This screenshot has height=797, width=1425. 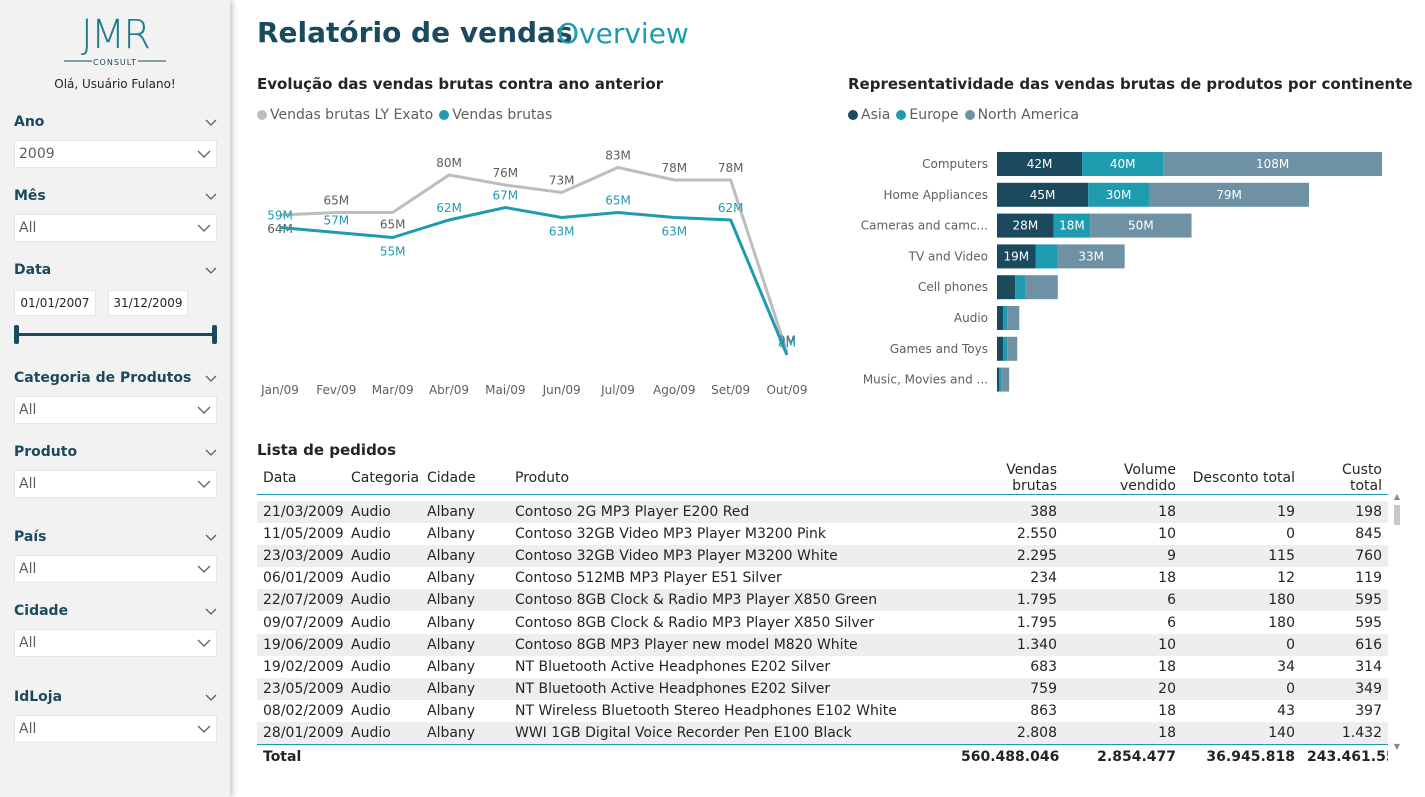 What do you see at coordinates (115, 484) in the screenshot?
I see `produto-dropdown: All` at bounding box center [115, 484].